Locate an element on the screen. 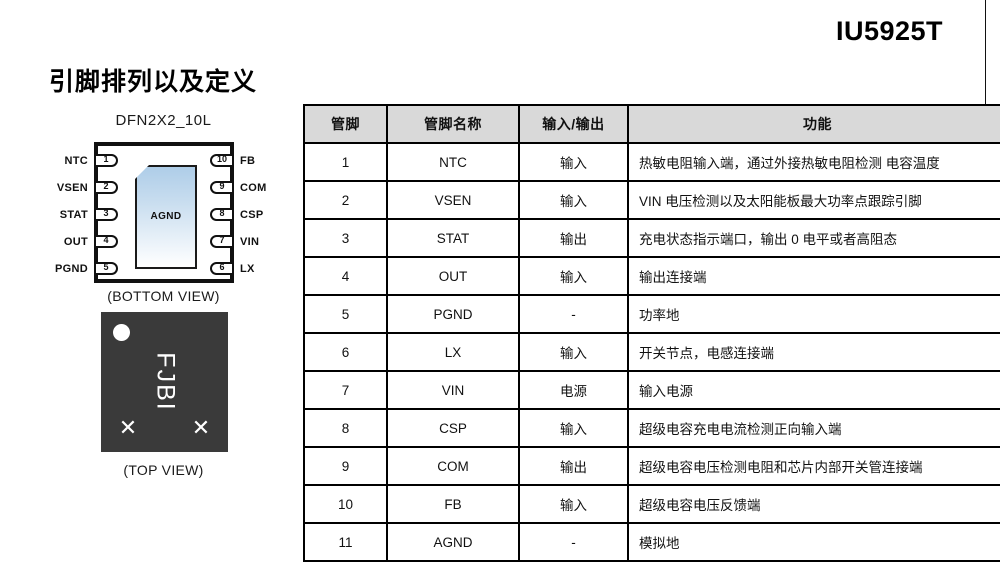 Image resolution: width=1000 pixels, height=562 pixels. cell-function: 开关节点，电感连接端 is located at coordinates (813, 352).